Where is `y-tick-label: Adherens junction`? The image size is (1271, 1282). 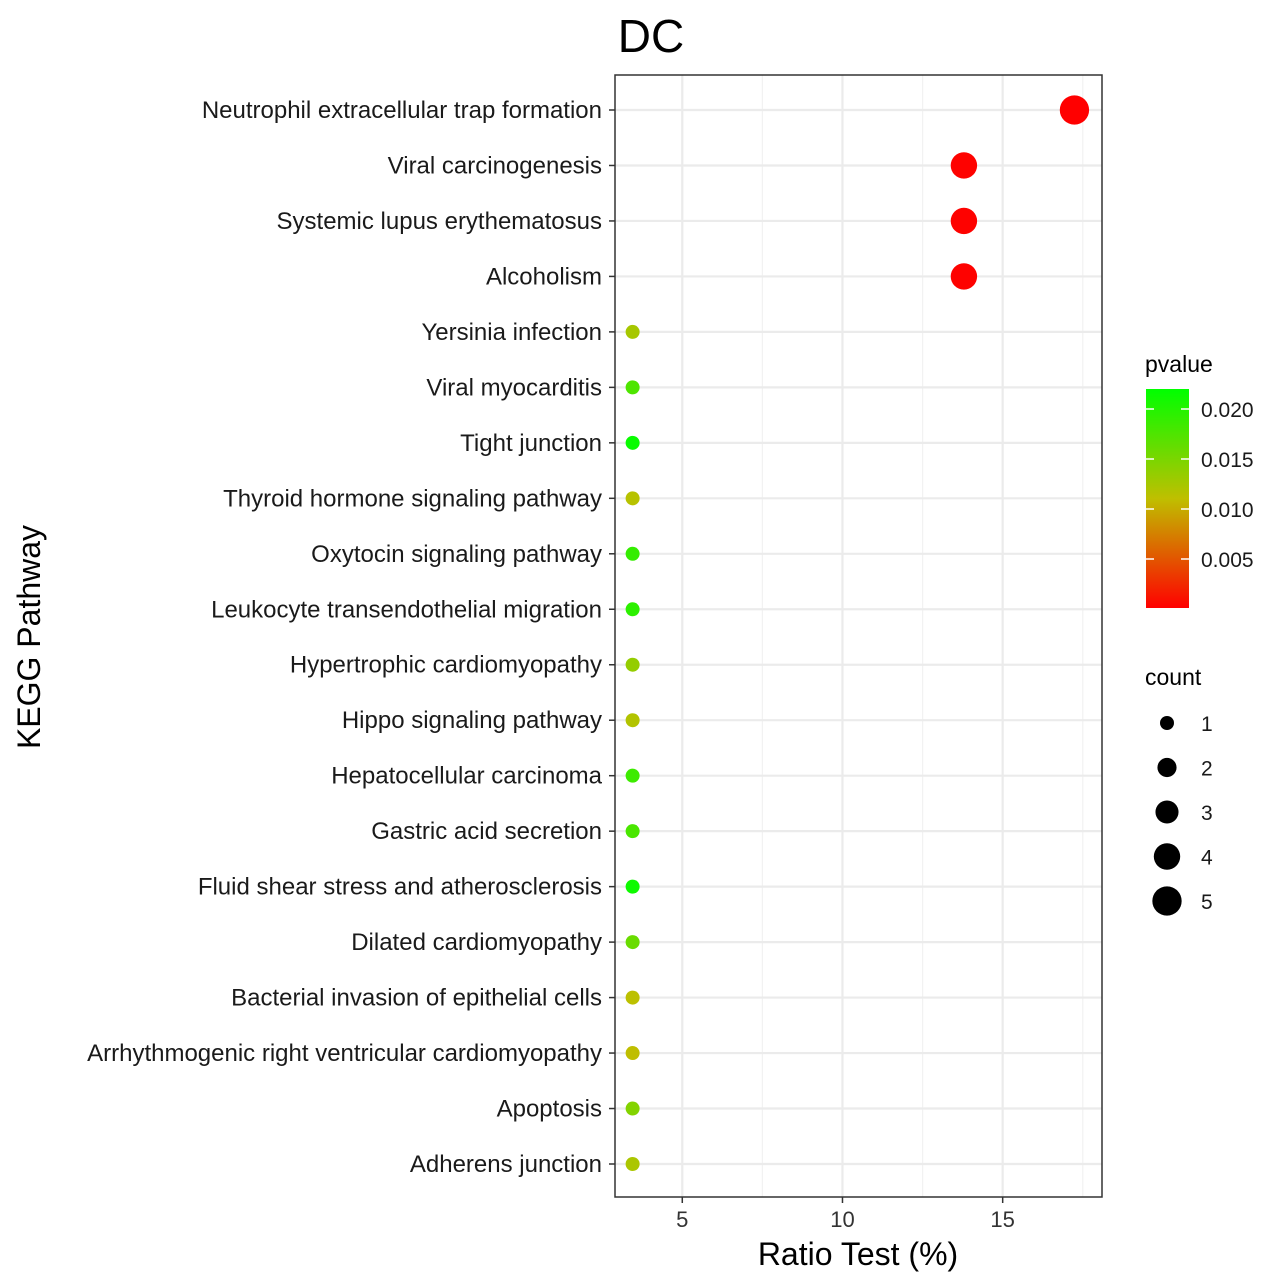 y-tick-label: Adherens junction is located at coordinates (506, 1164).